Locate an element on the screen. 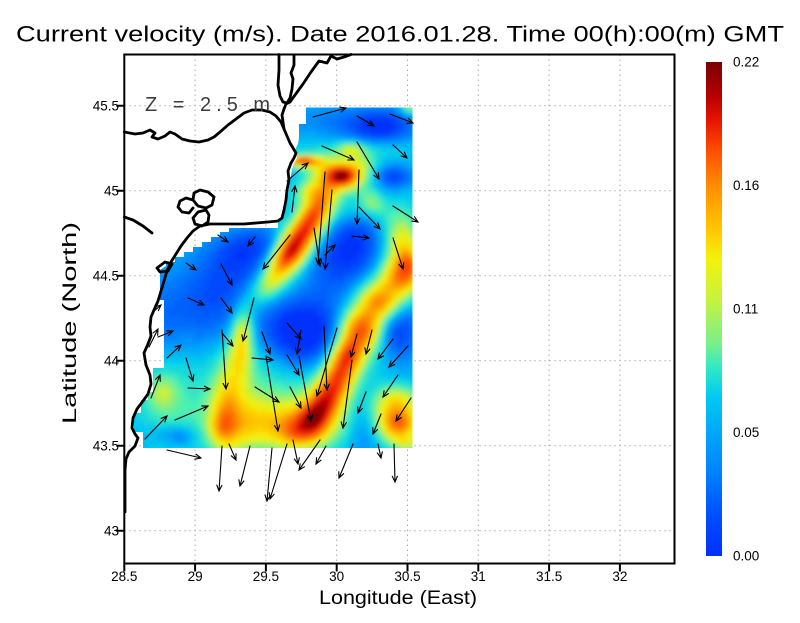  svg-text: 0.16 is located at coordinates (746, 185).